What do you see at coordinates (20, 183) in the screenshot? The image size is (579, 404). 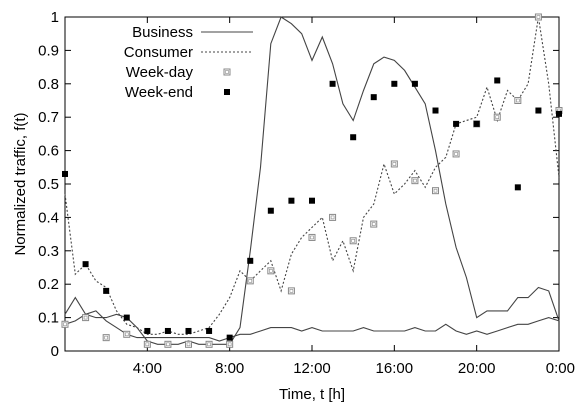 I see `y-axis-label: Normalized traffic, f(t)` at bounding box center [20, 183].